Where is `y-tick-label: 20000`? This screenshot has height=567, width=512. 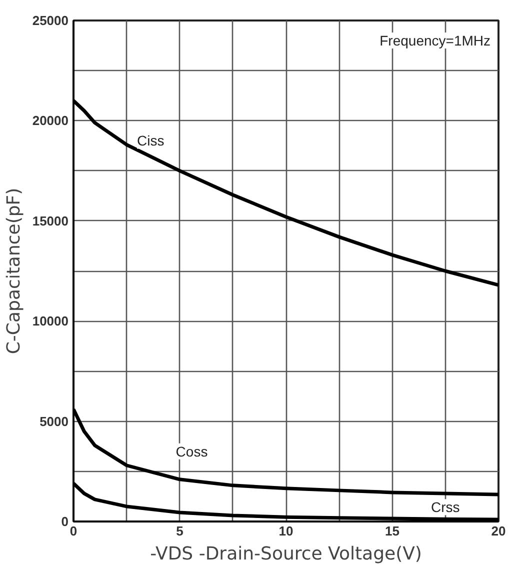 y-tick-label: 20000 is located at coordinates (50, 120).